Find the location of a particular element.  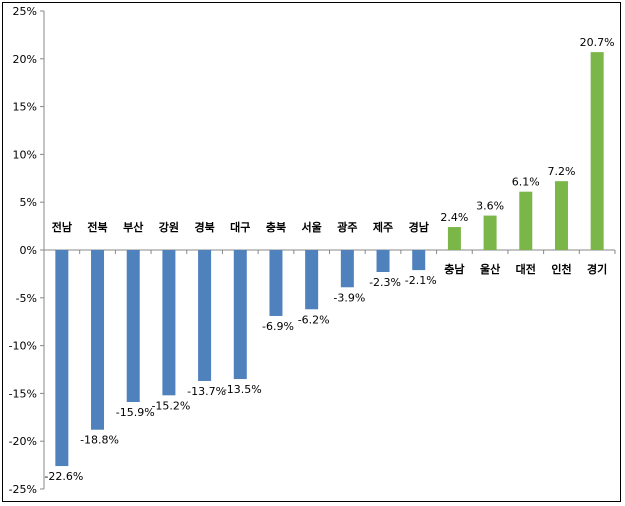

value-label: 6.1% is located at coordinates (526, 182).